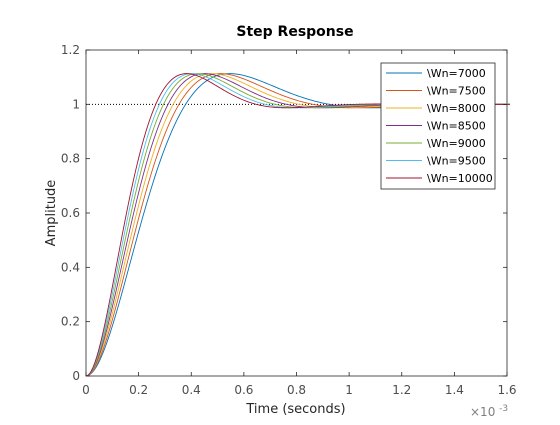 The height and width of the screenshot is (425, 560). Describe the element at coordinates (70, 322) in the screenshot. I see `y-tick-label: 0.2` at that location.